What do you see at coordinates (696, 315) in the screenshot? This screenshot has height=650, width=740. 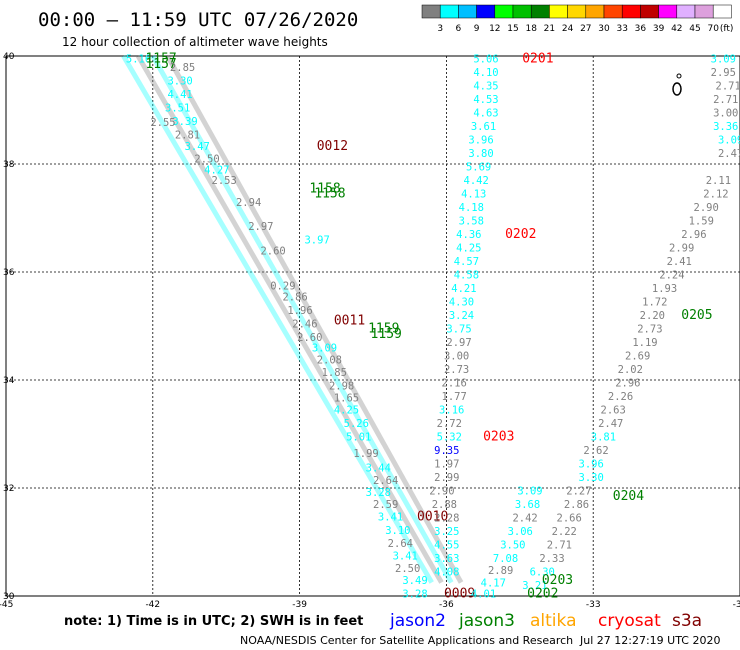 I see `pass-time-label: 0205` at bounding box center [696, 315].